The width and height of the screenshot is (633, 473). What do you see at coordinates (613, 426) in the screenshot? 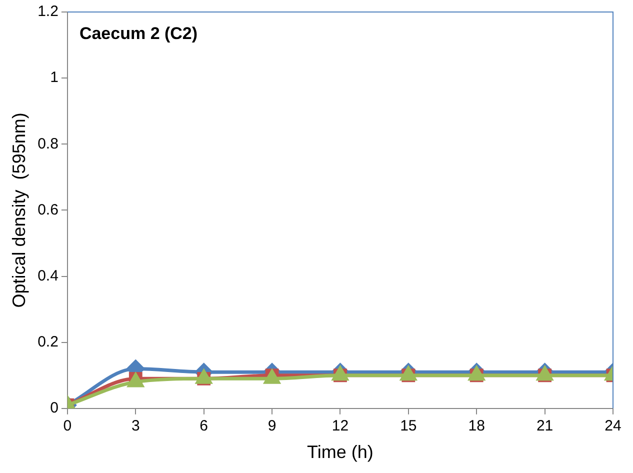
I see `x-tick-label: 24` at bounding box center [613, 426].